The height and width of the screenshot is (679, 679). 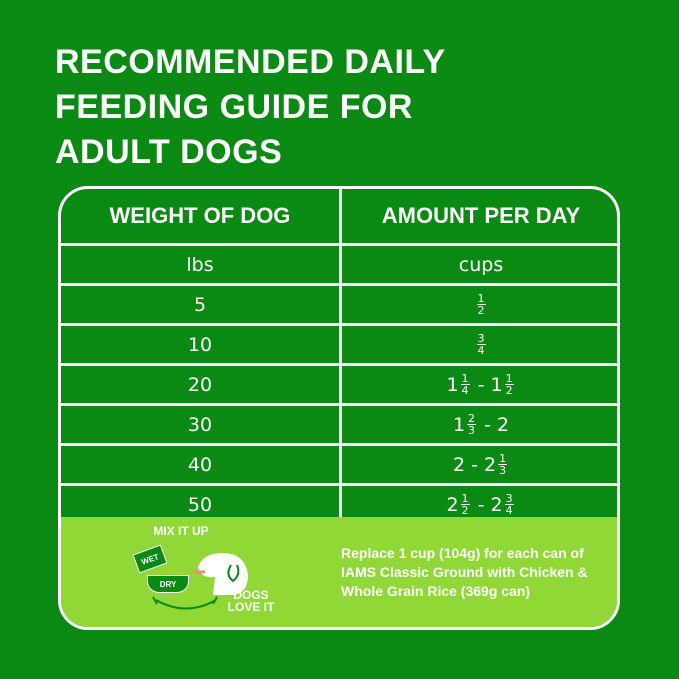 I want to click on weight-cell: 5, so click(x=201, y=304).